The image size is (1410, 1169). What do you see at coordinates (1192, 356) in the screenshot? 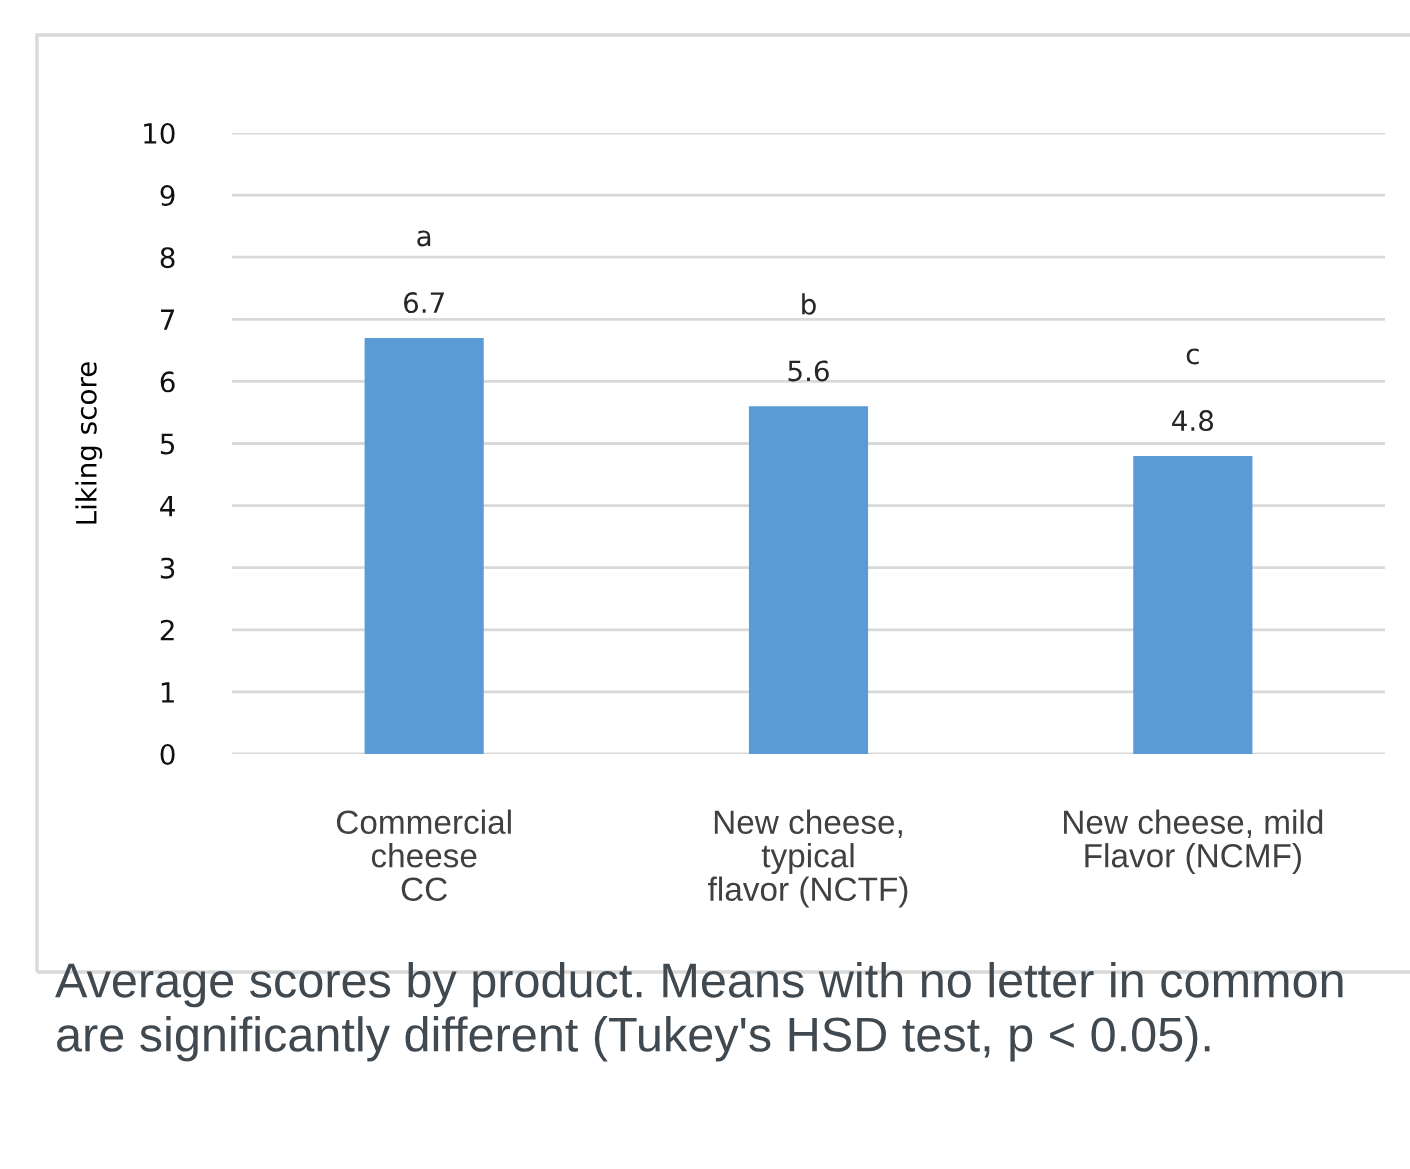
I see `annotation: c` at bounding box center [1192, 356].